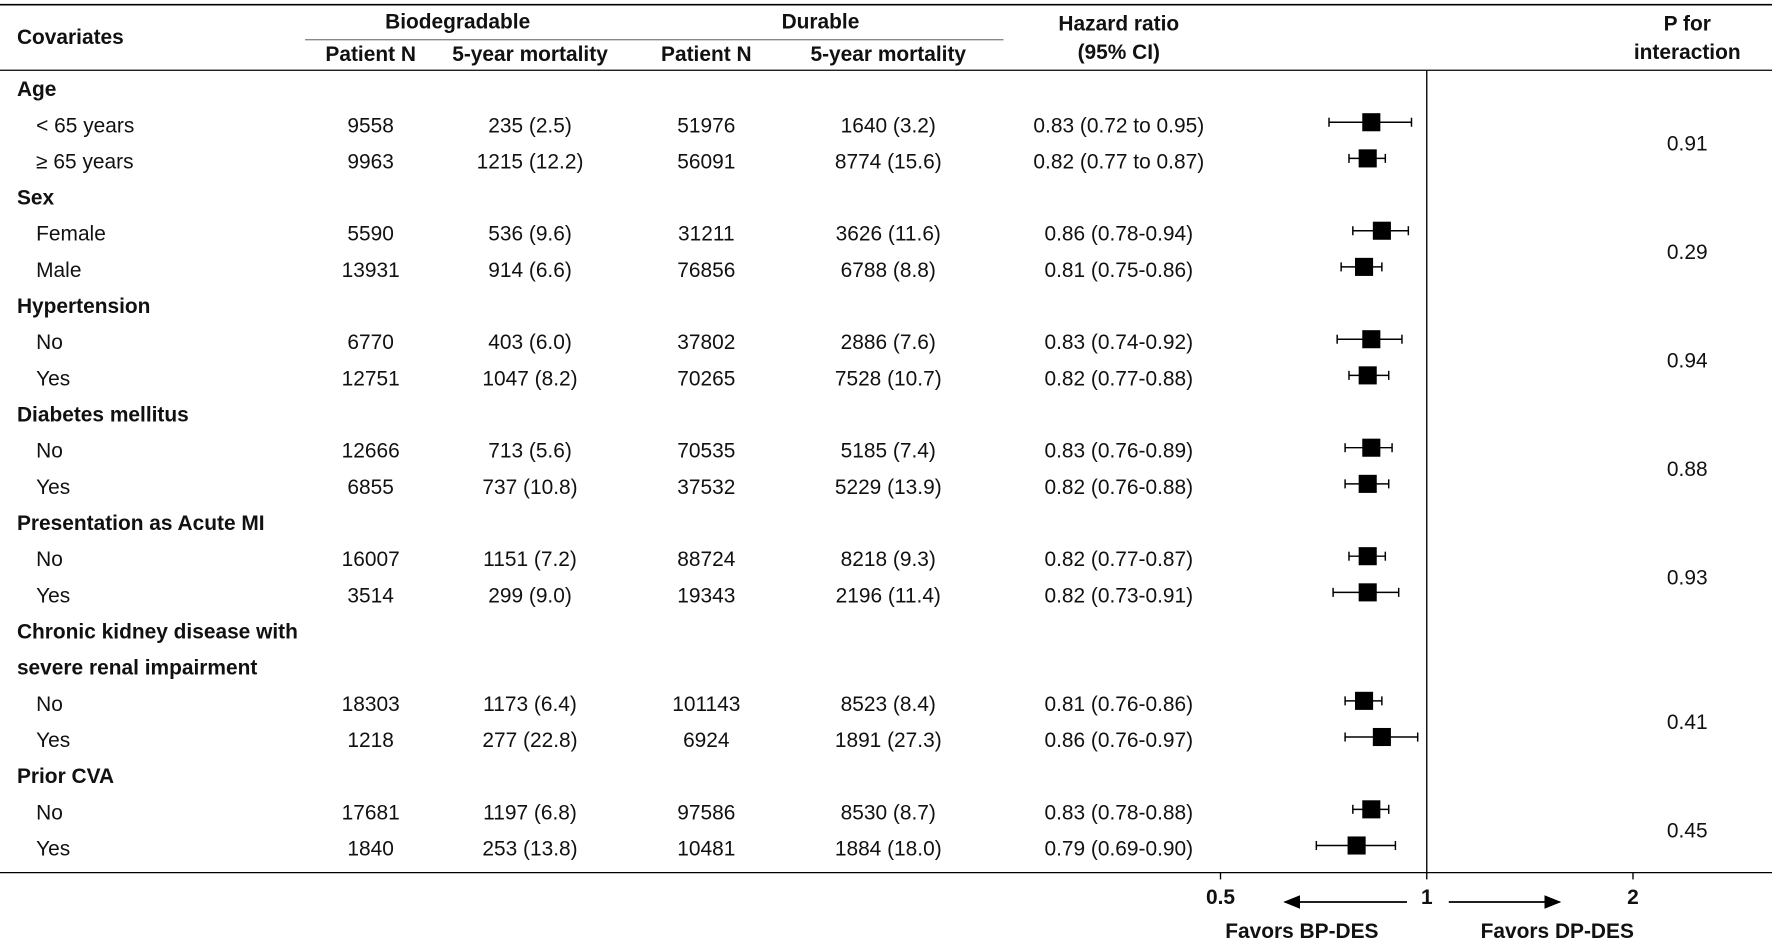 This screenshot has height=944, width=1772. I want to click on cell: 253 (13.8), so click(529, 849).